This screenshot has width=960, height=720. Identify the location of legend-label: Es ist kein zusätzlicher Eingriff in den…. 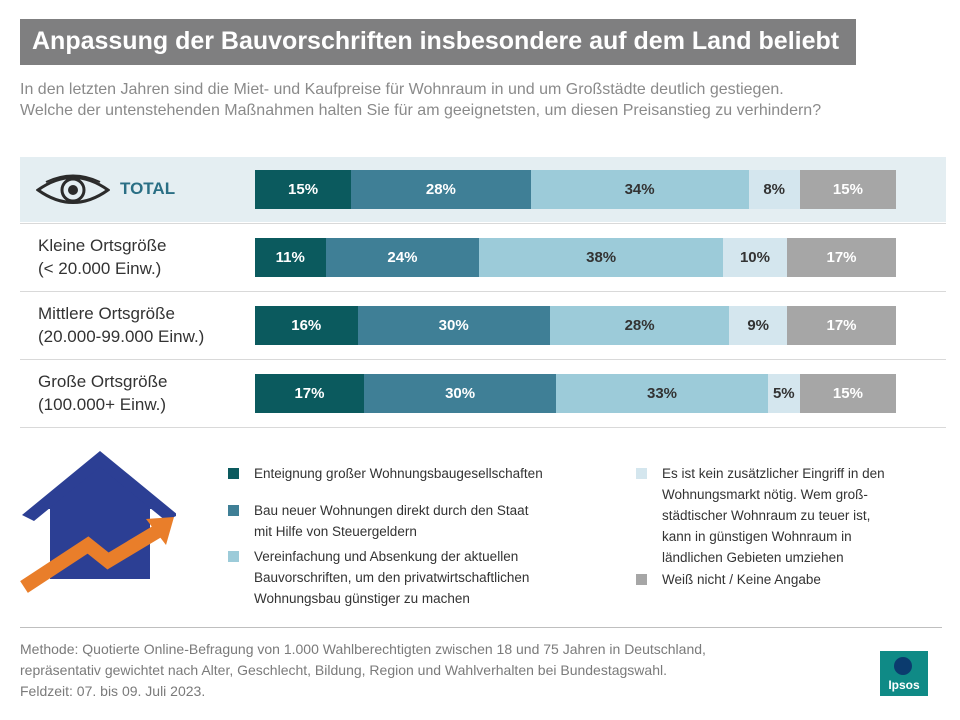
(773, 515).